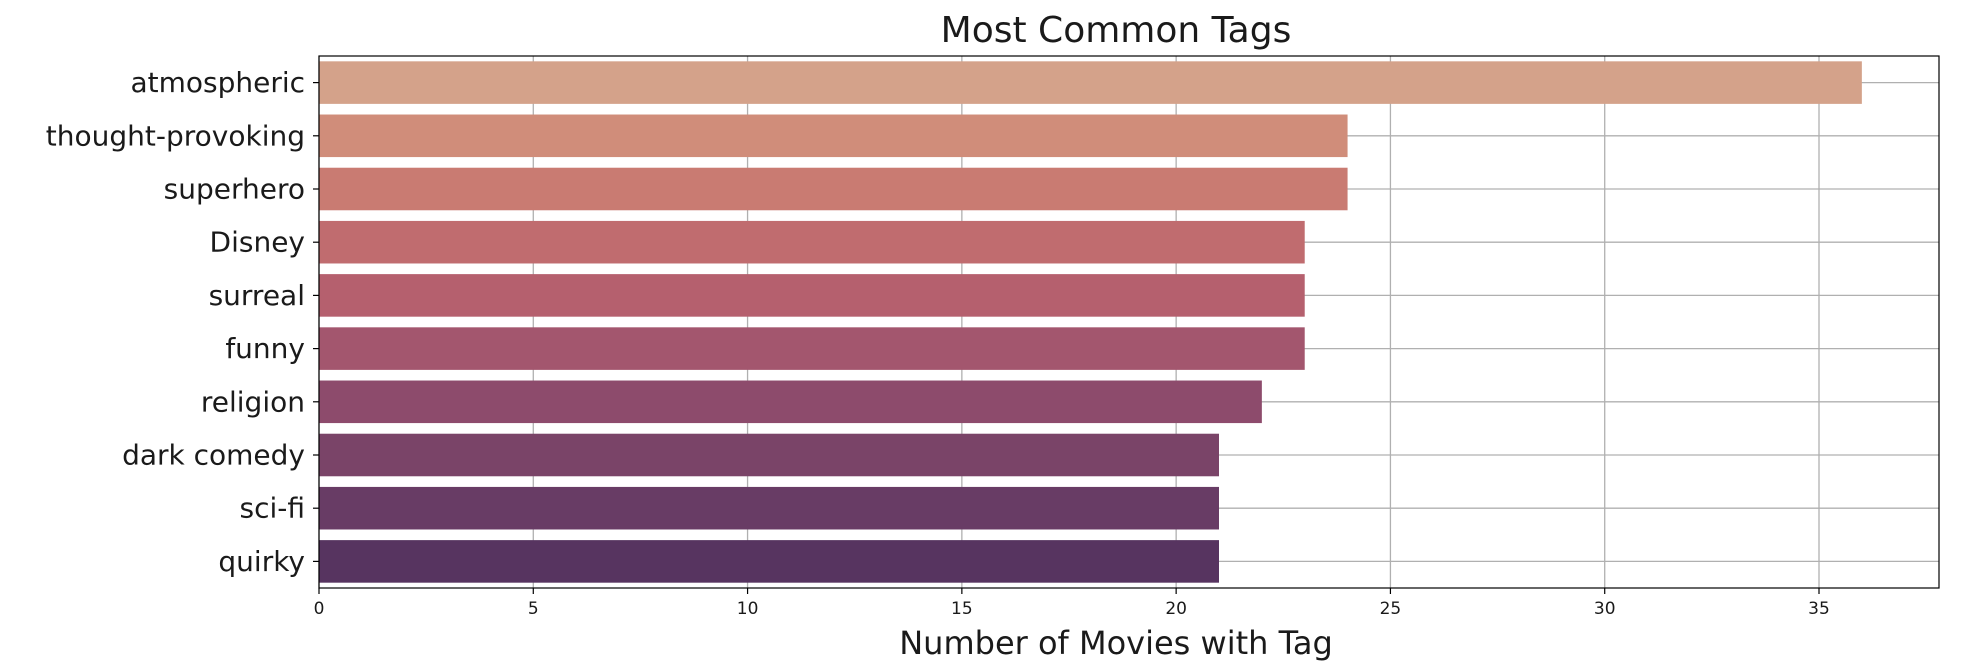 Image resolution: width=1976 pixels, height=670 pixels. I want to click on bar-thought-provoking, so click(833, 136).